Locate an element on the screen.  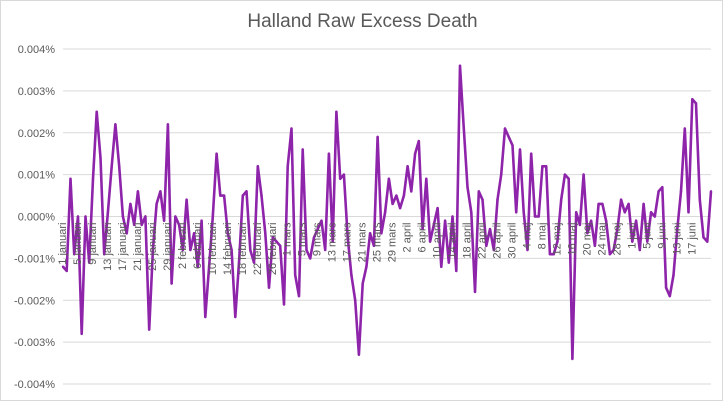
x-tick-label: 17 mars is located at coordinates (348, 242).